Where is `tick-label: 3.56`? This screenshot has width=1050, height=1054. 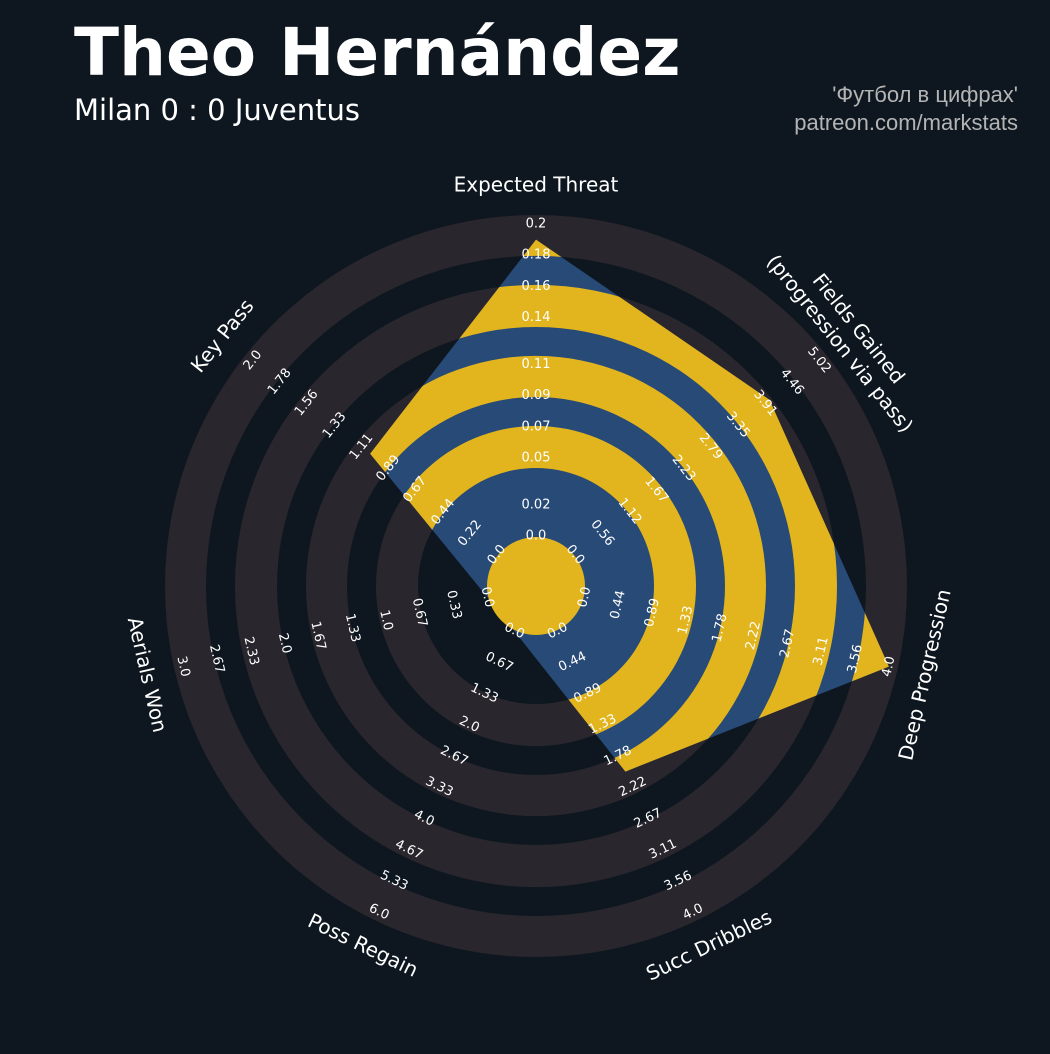 tick-label: 3.56 is located at coordinates (855, 659).